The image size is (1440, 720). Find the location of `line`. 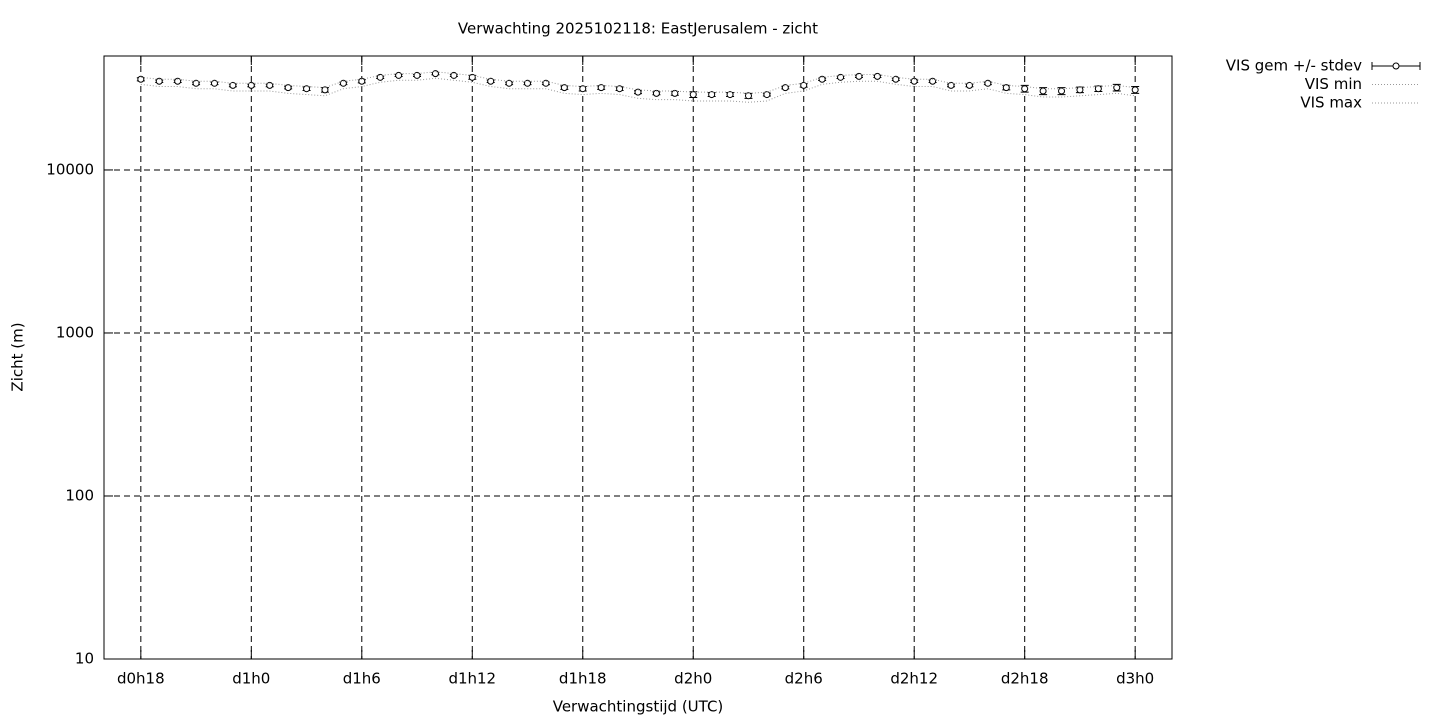

line is located at coordinates (638, 90).